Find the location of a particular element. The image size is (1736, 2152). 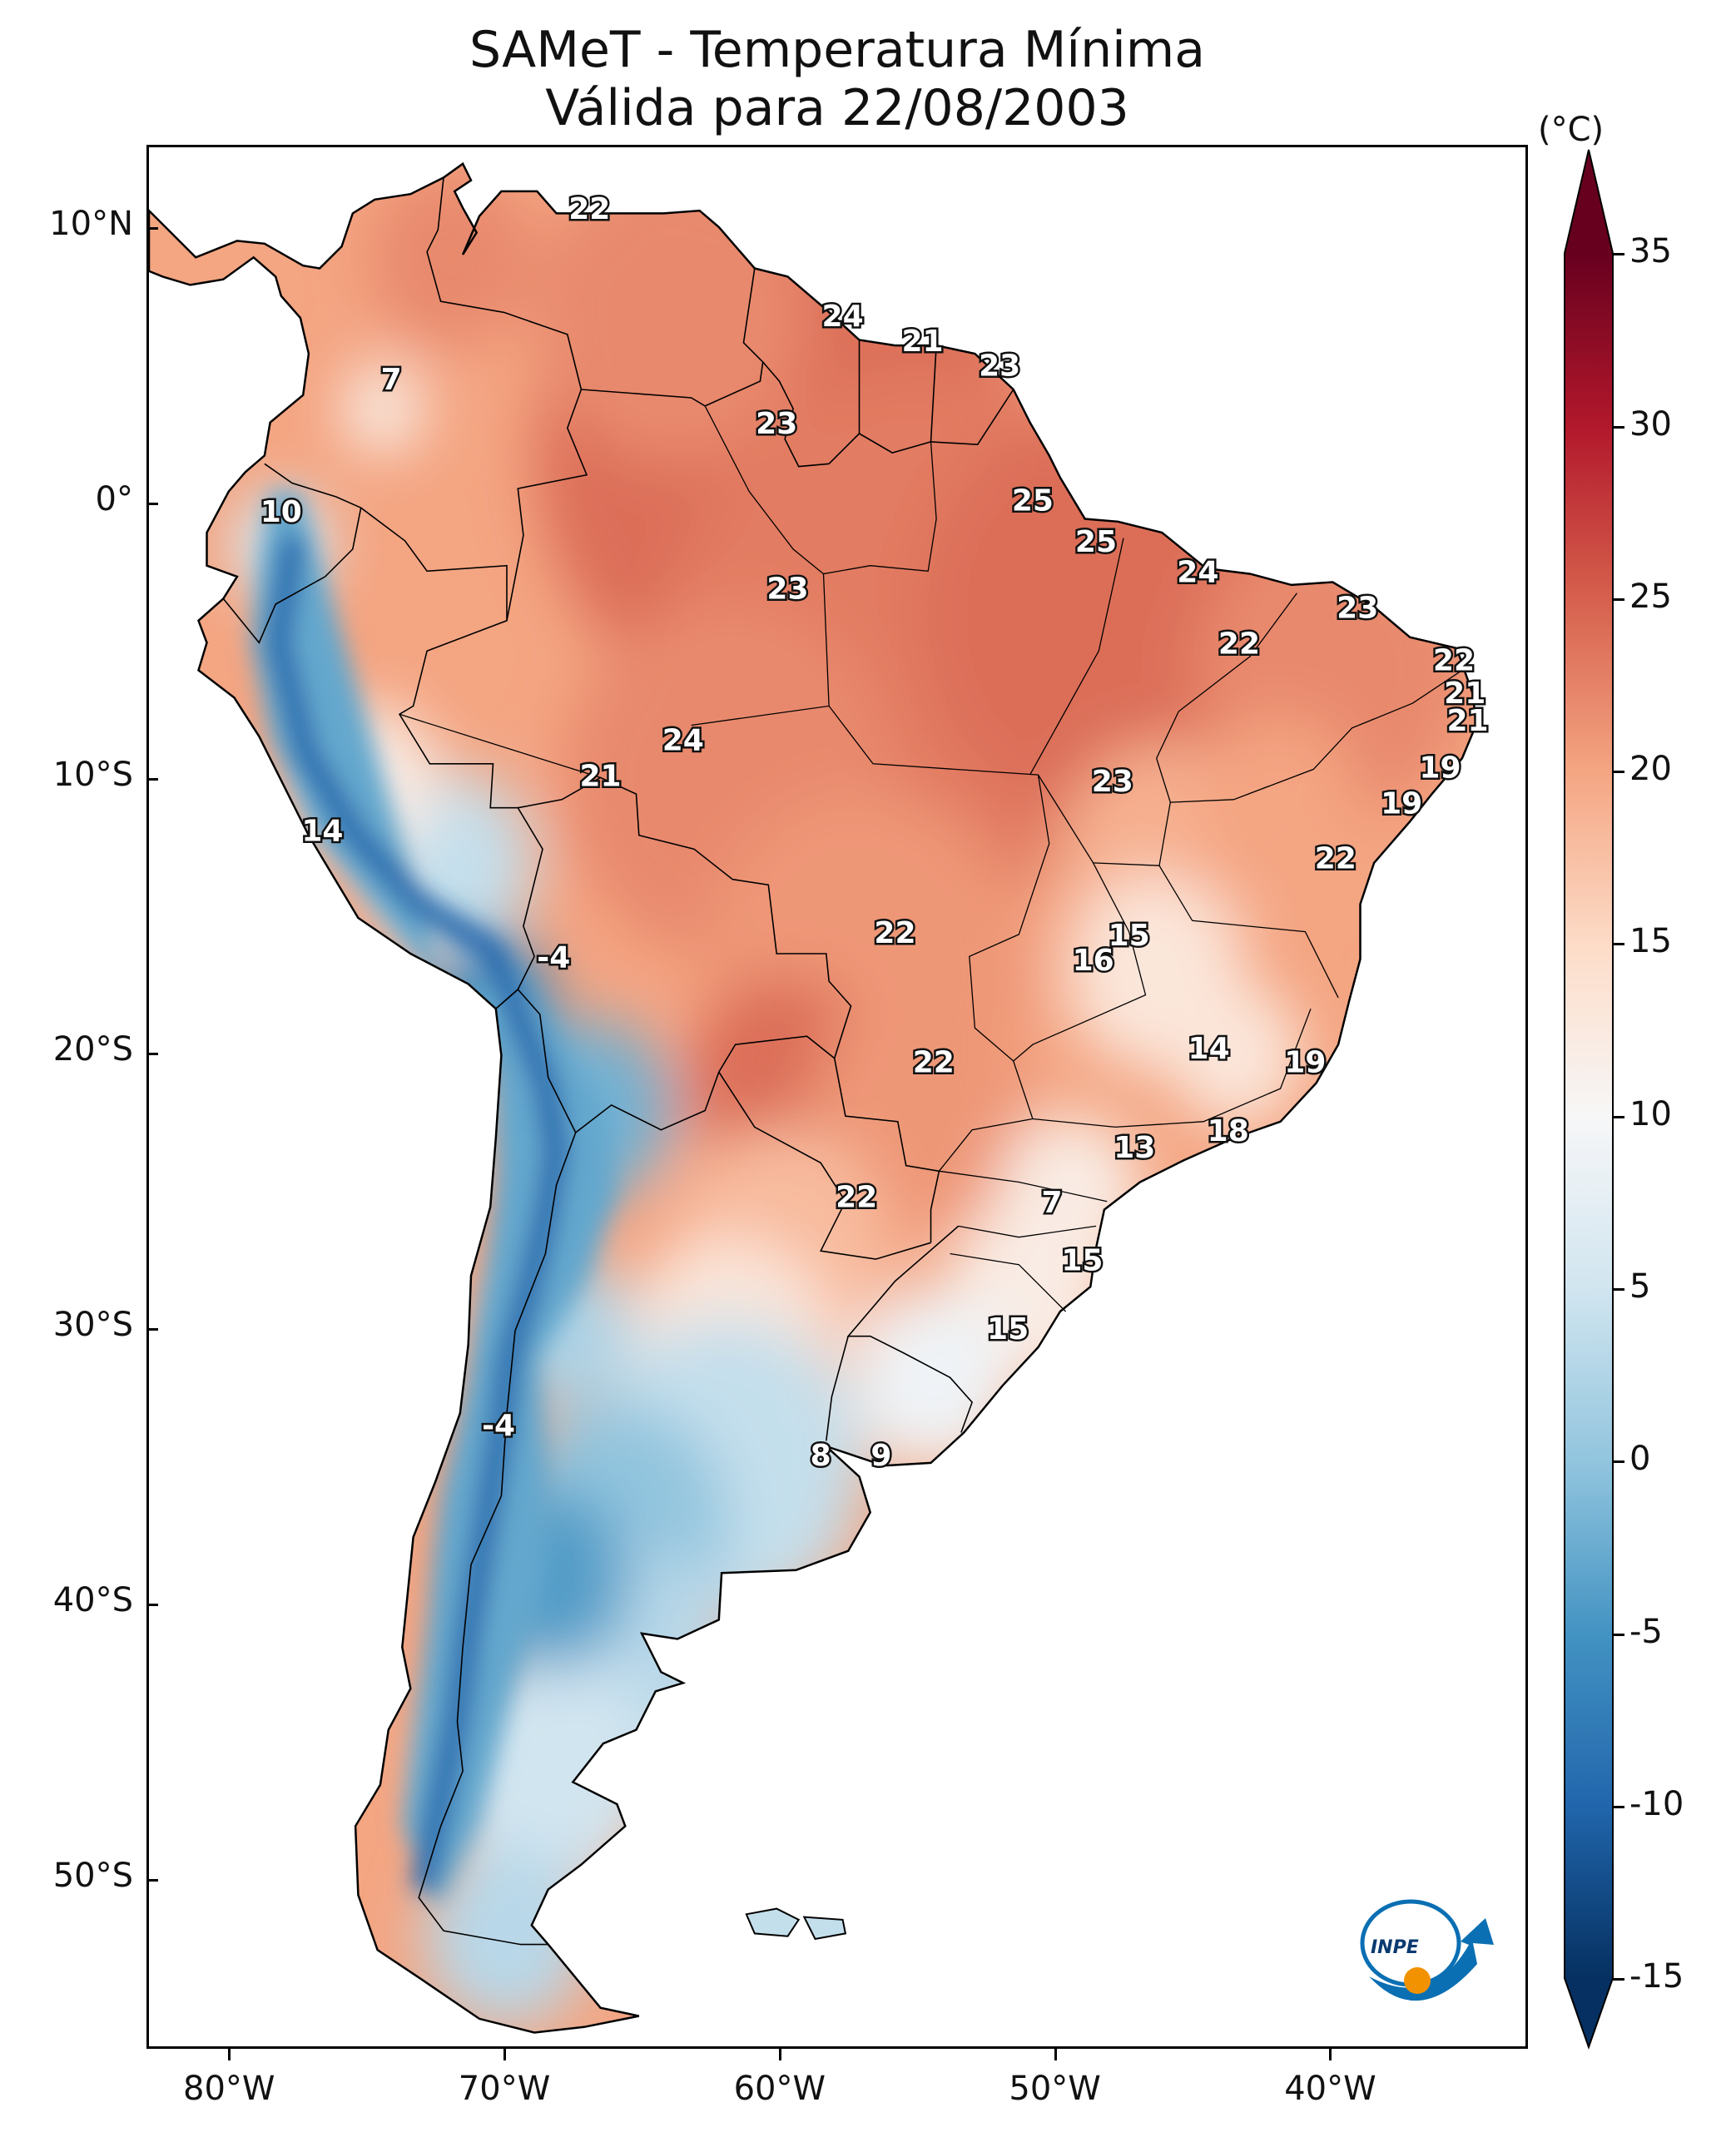

andes-cold-zone is located at coordinates (434, 1200).